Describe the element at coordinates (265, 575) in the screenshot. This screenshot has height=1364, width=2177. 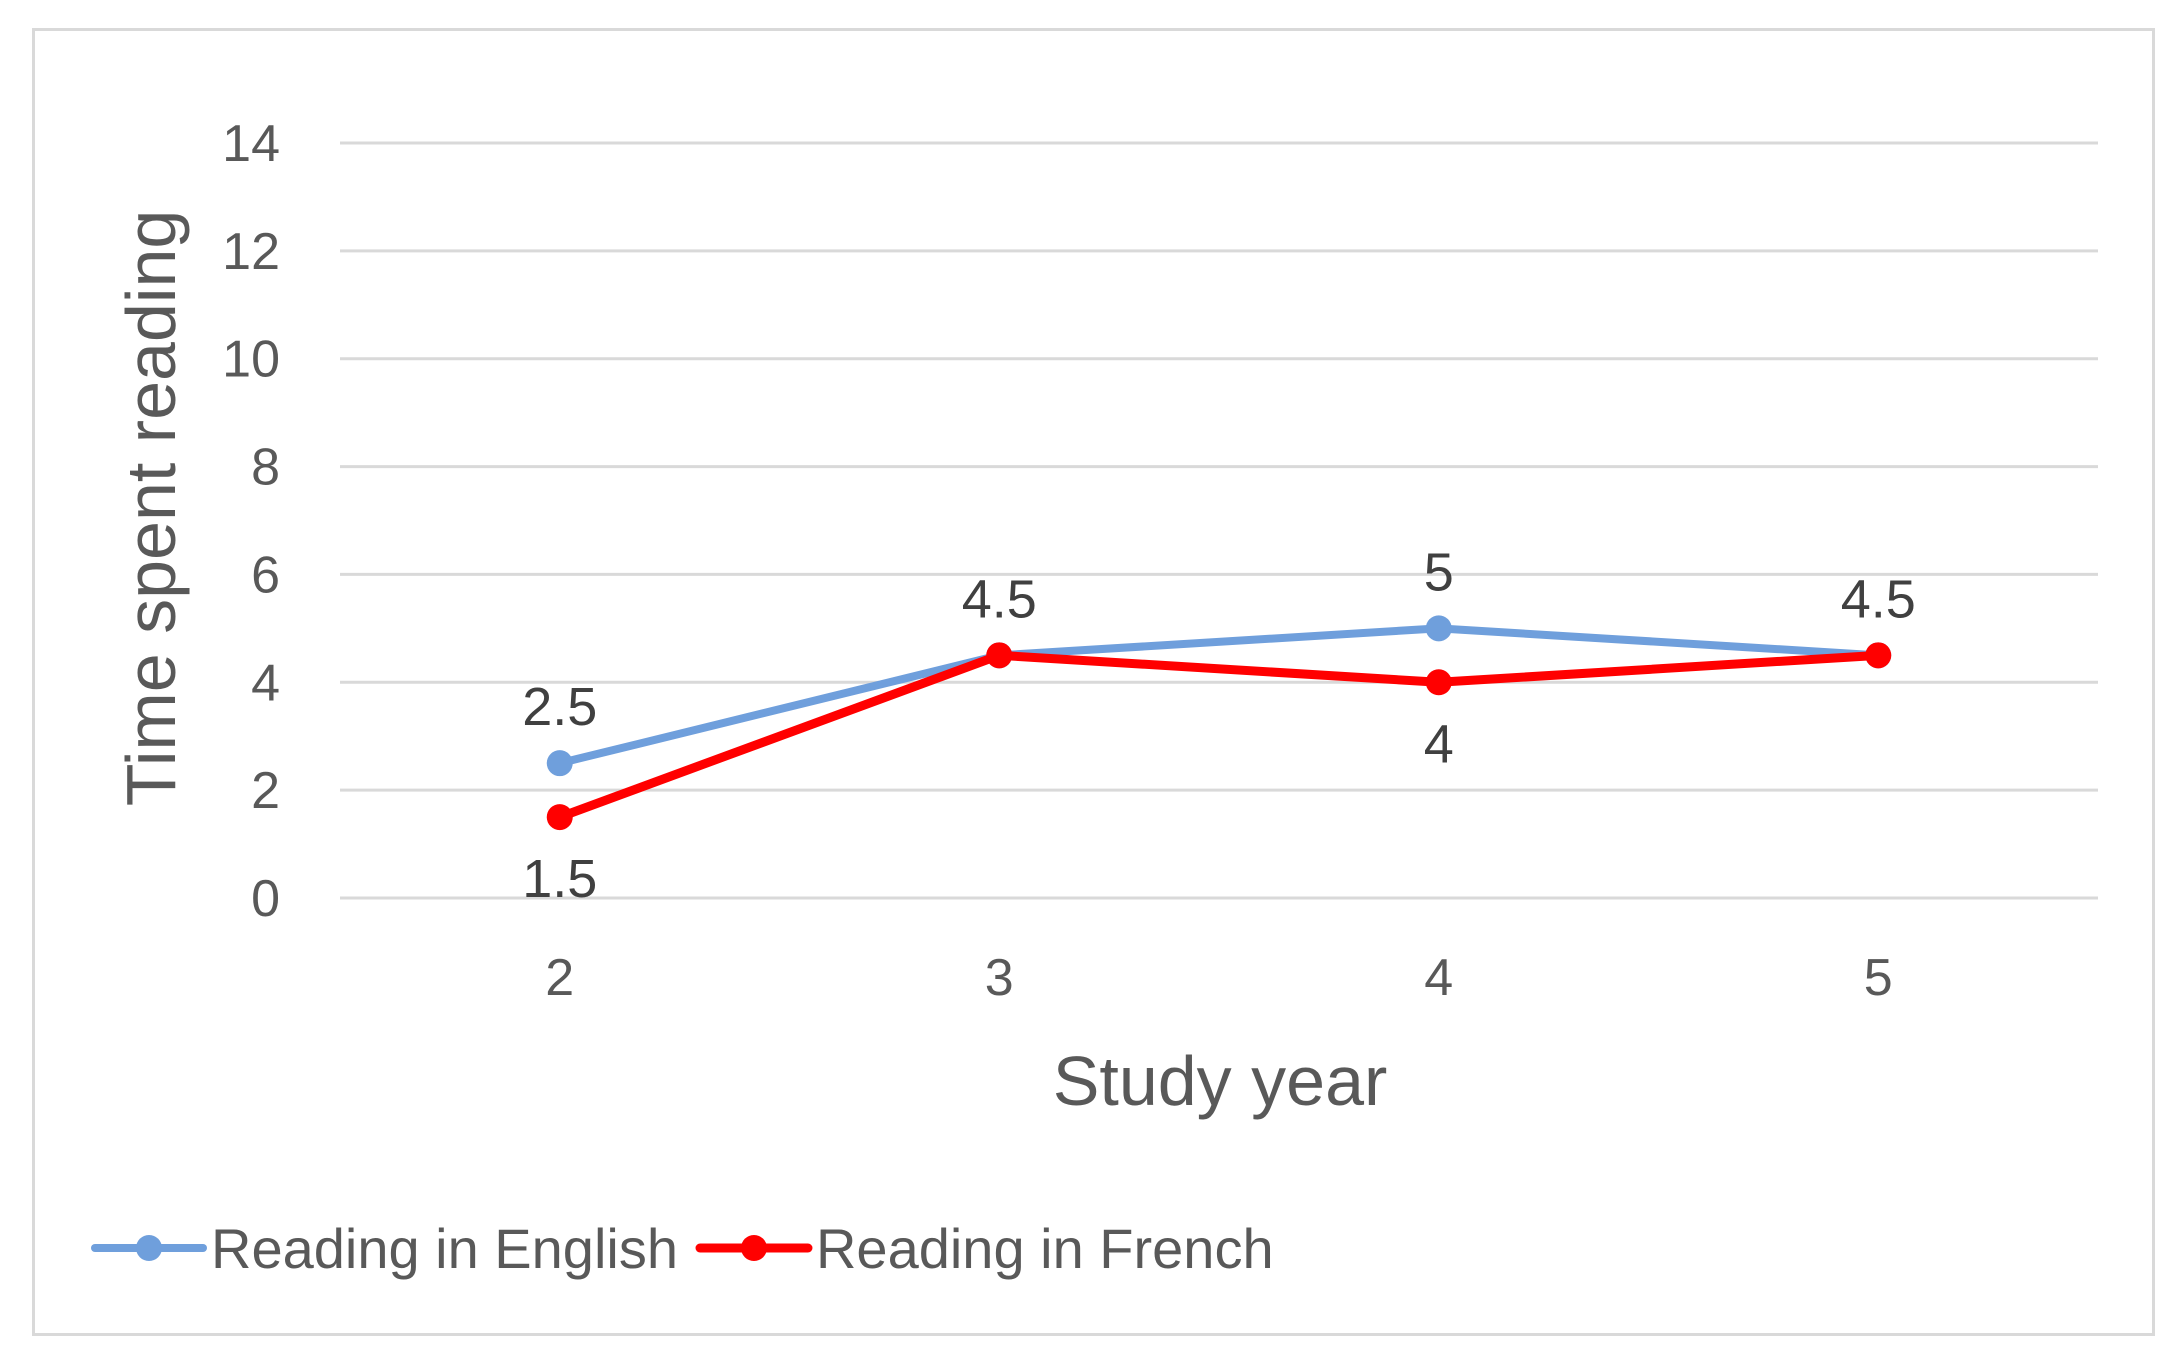
I see `y-tick-label: 6` at that location.